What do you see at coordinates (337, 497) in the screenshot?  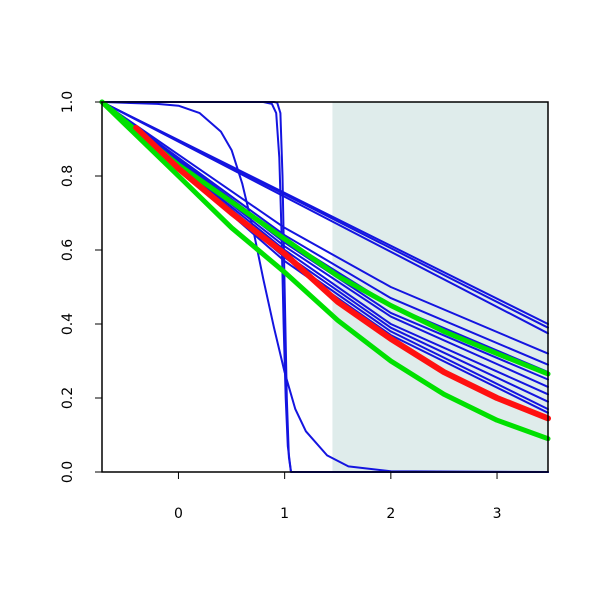 I see `x-axis: 0 1 2 3` at bounding box center [337, 497].